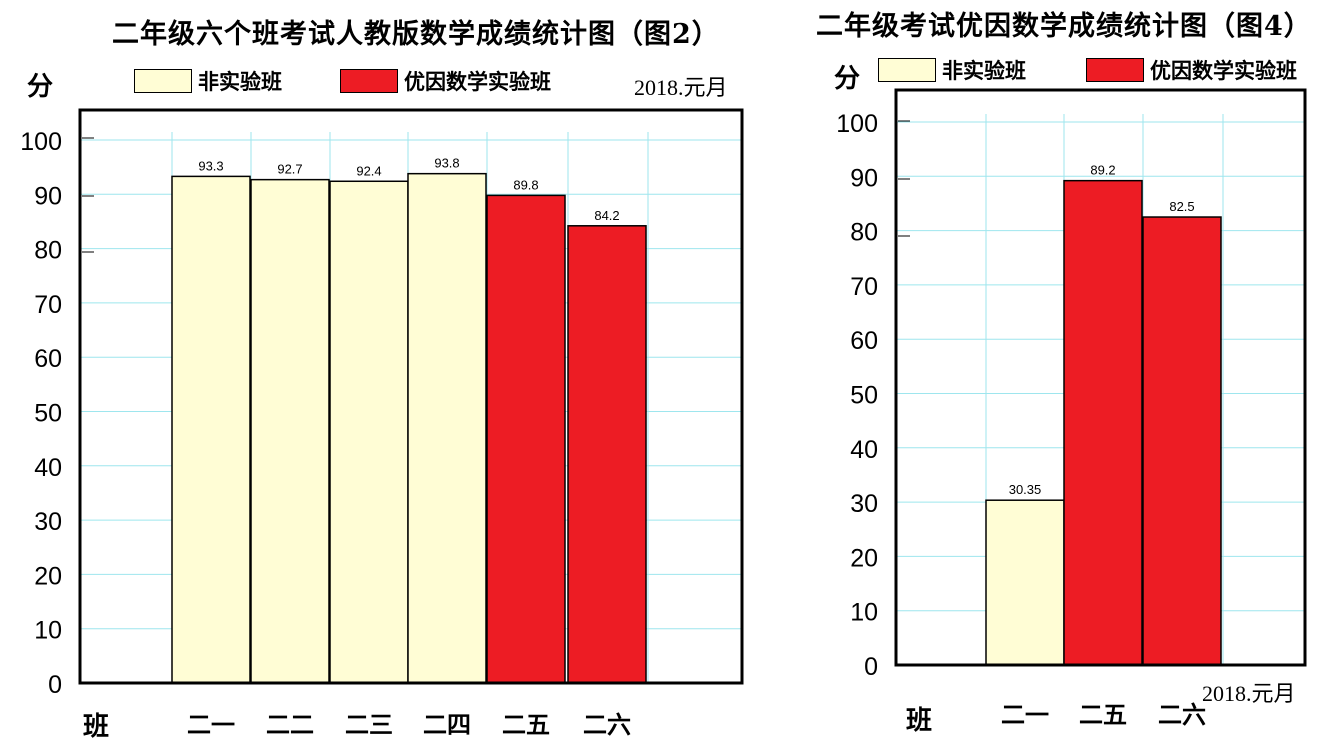 Image resolution: width=1334 pixels, height=747 pixels. What do you see at coordinates (1102, 170) in the screenshot?
I see `data-label: 89.2` at bounding box center [1102, 170].